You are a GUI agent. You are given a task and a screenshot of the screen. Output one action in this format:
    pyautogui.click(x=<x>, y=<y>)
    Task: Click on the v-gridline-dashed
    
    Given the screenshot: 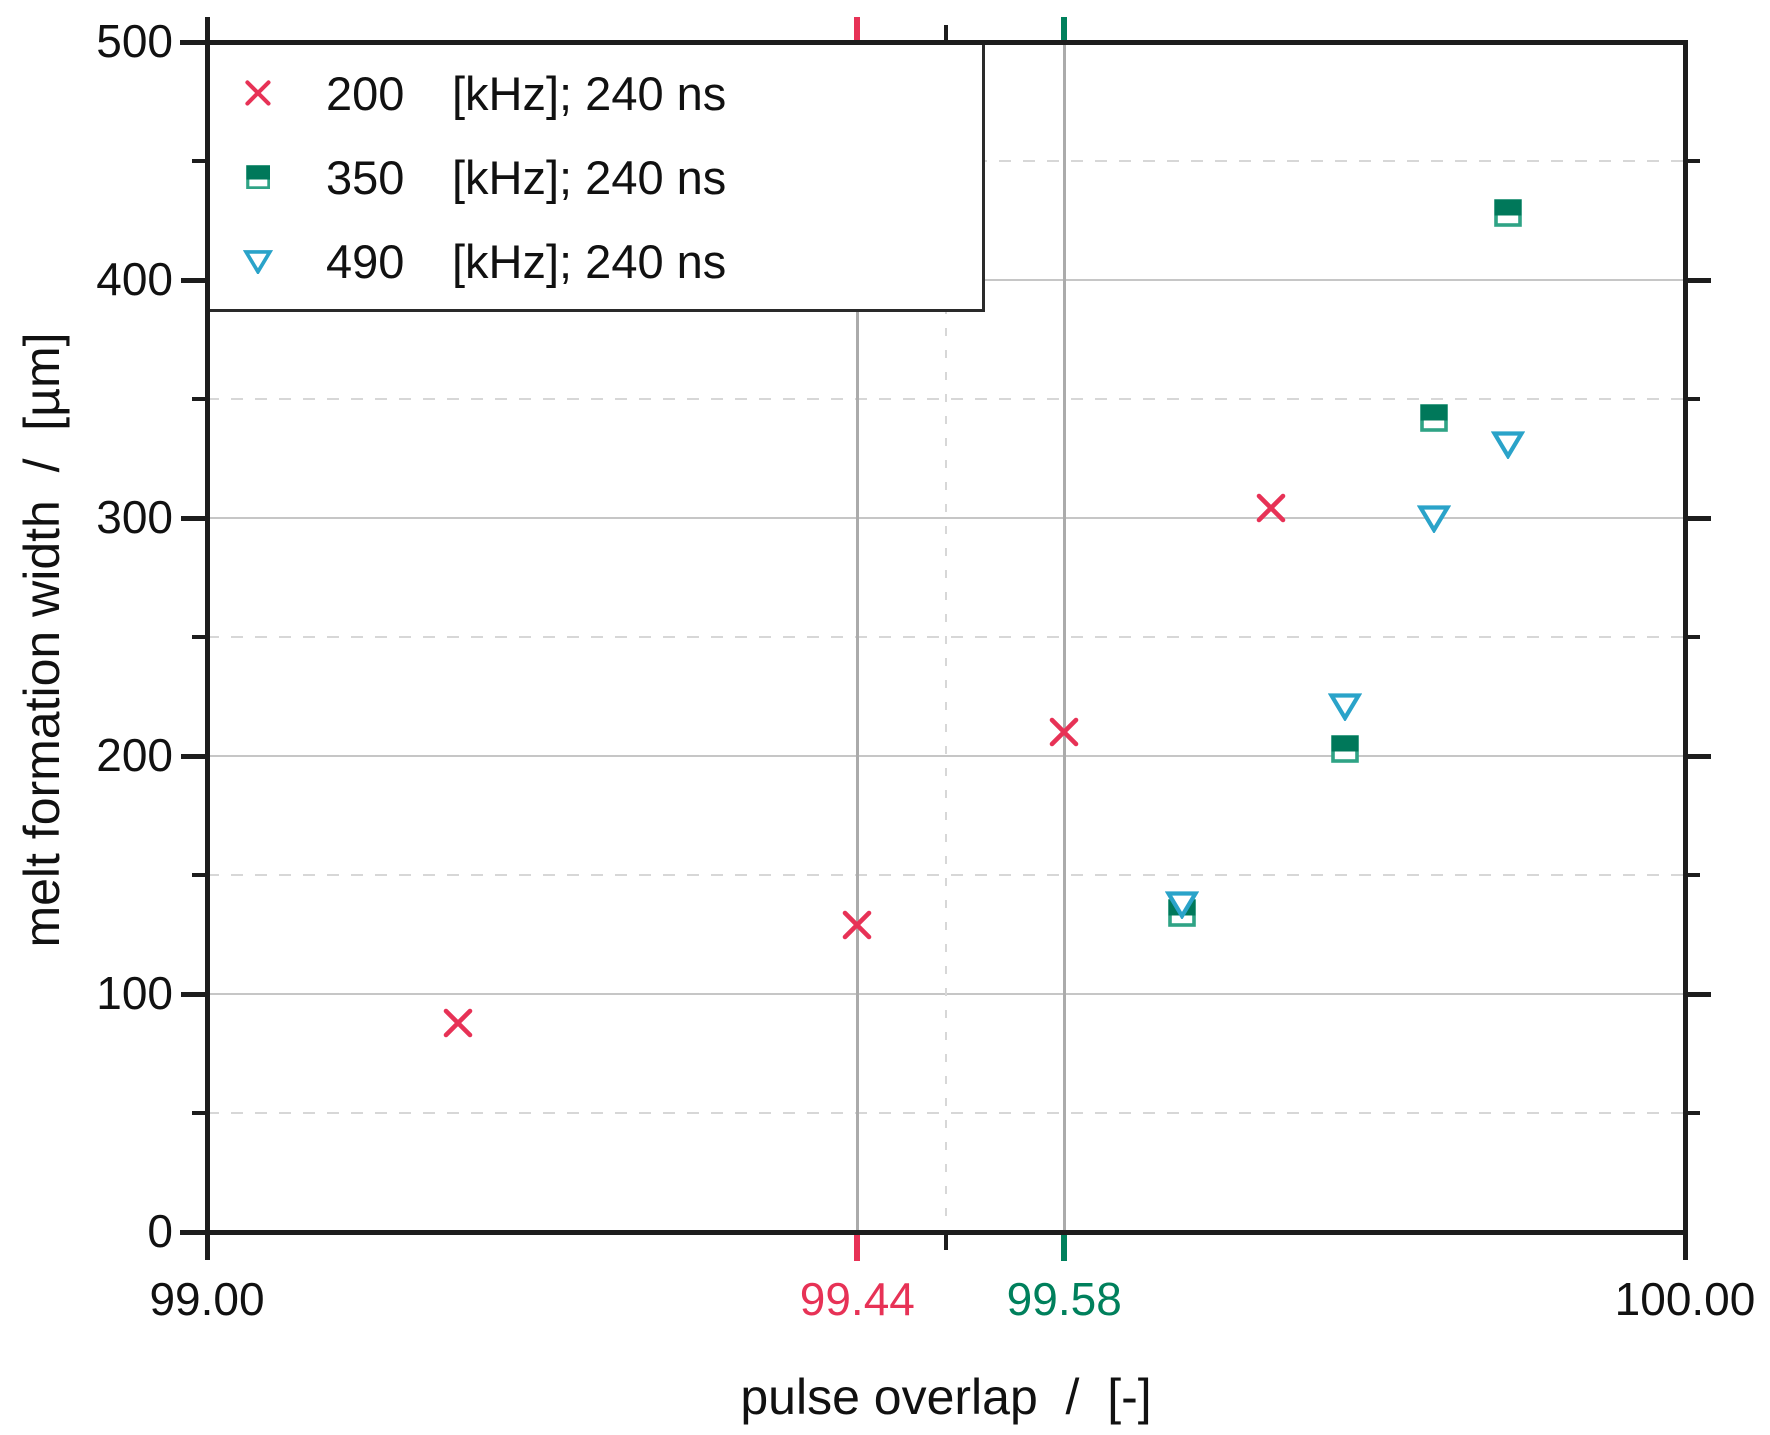 What is the action you would take?
    pyautogui.click(x=946, y=637)
    